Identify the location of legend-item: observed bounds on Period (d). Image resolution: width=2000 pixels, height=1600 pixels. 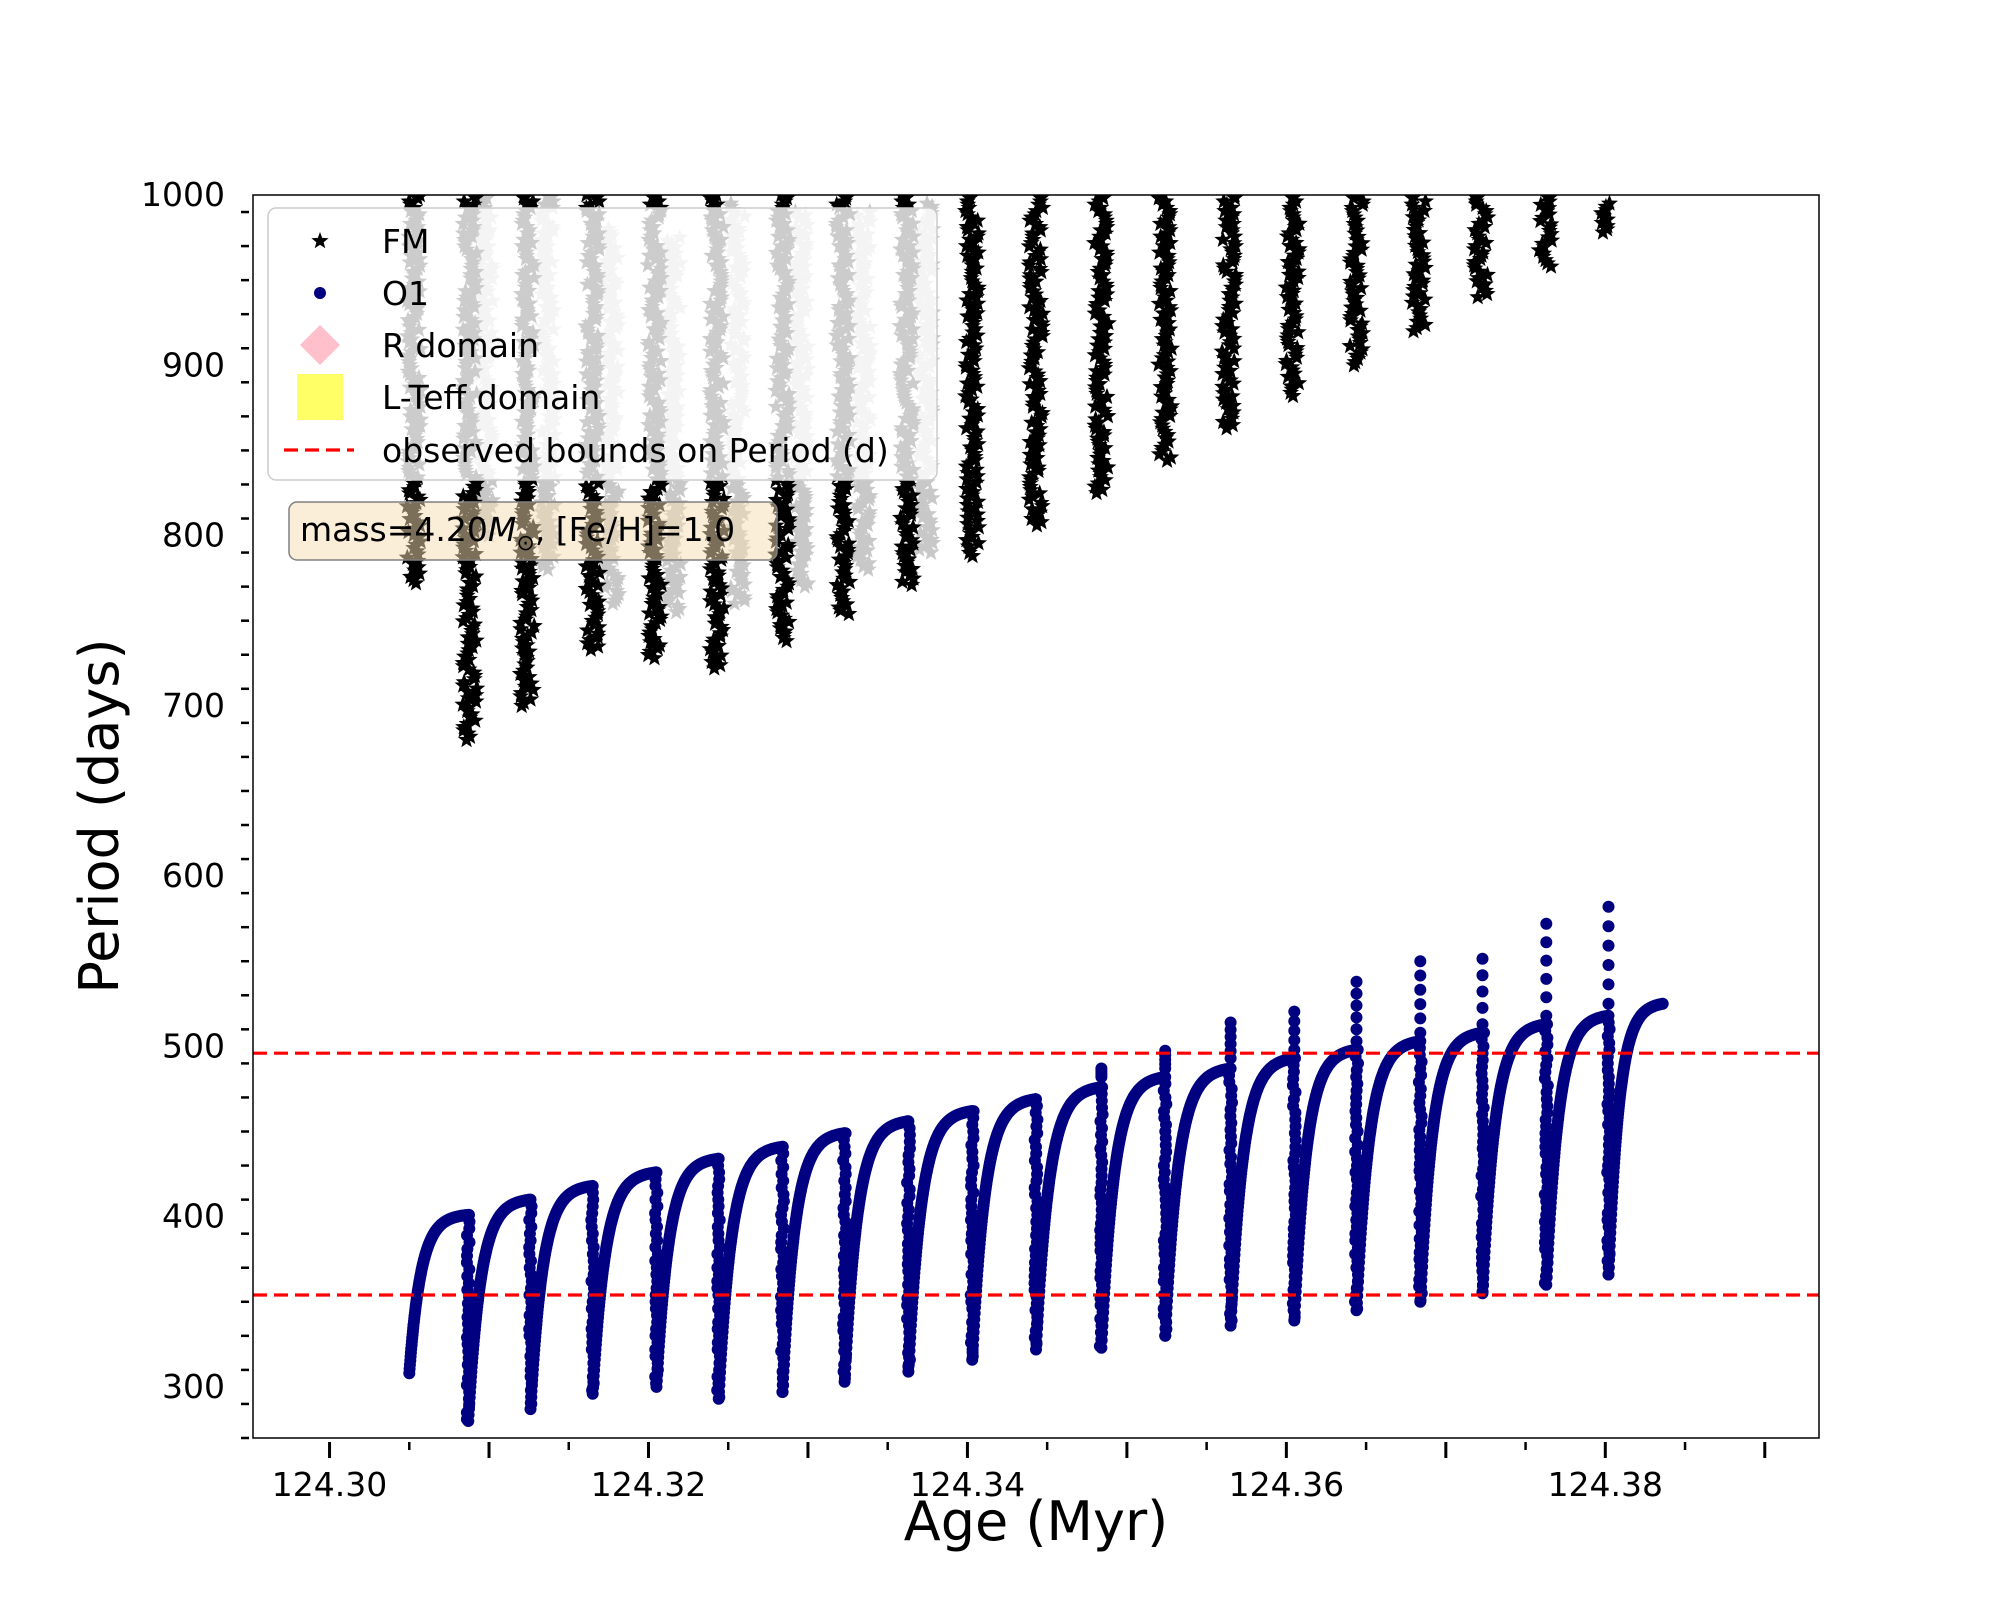
(586, 450).